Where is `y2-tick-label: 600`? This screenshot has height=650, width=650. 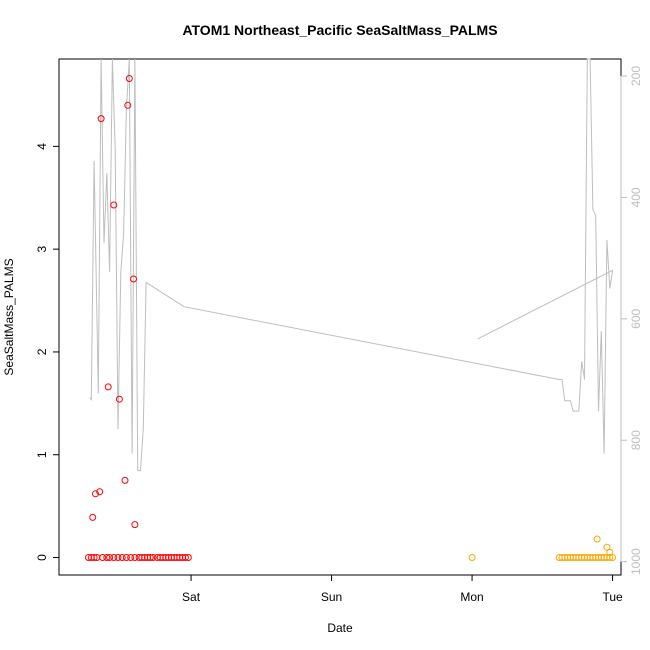 y2-tick-label: 600 is located at coordinates (636, 318).